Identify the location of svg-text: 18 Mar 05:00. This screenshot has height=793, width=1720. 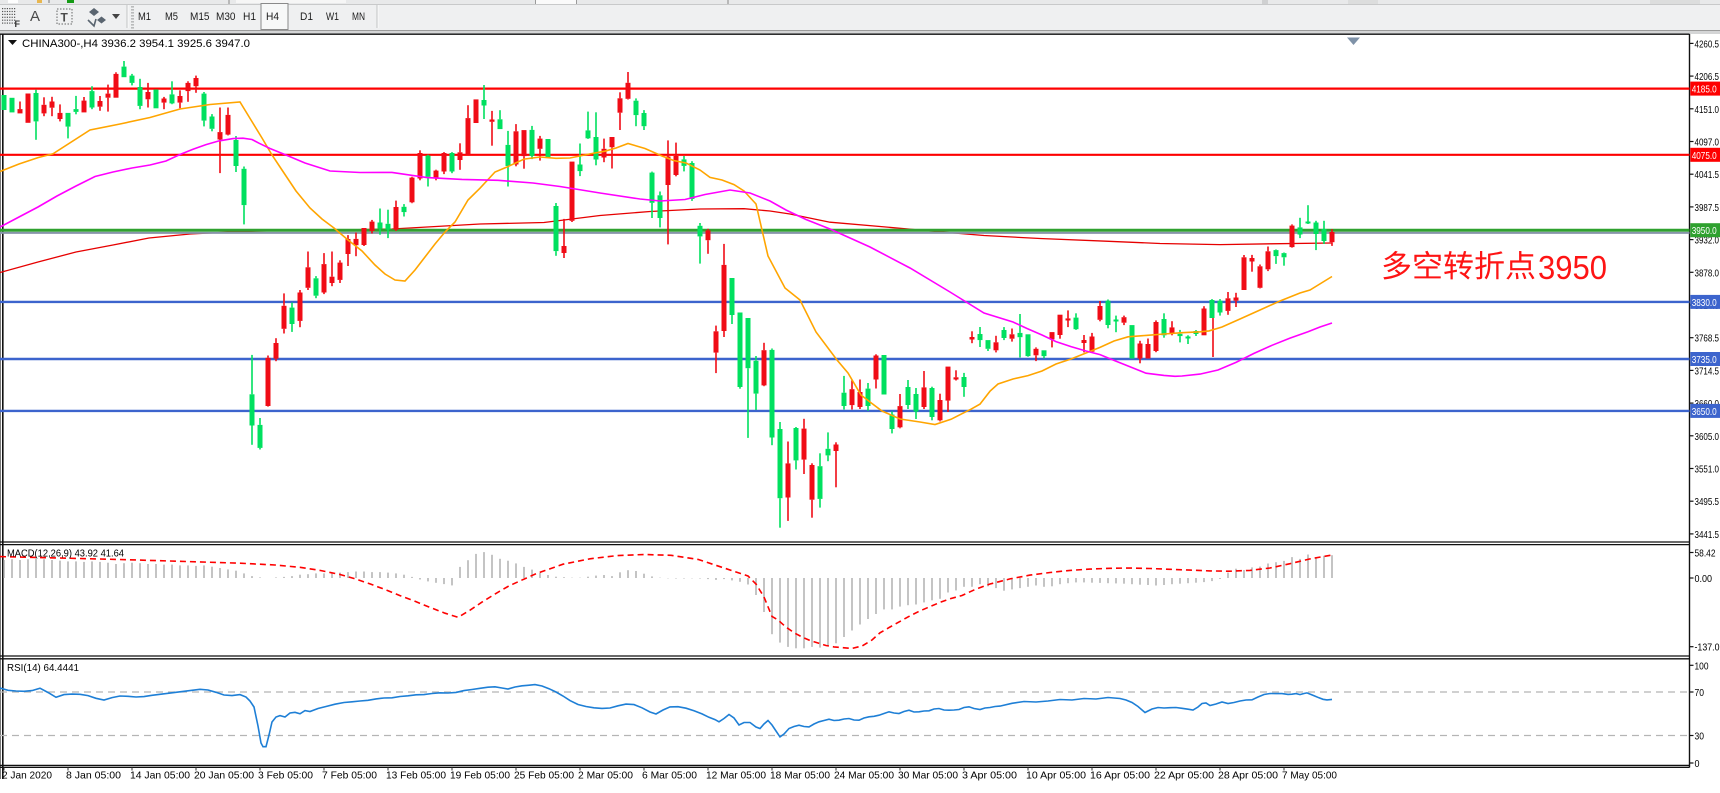
(800, 776).